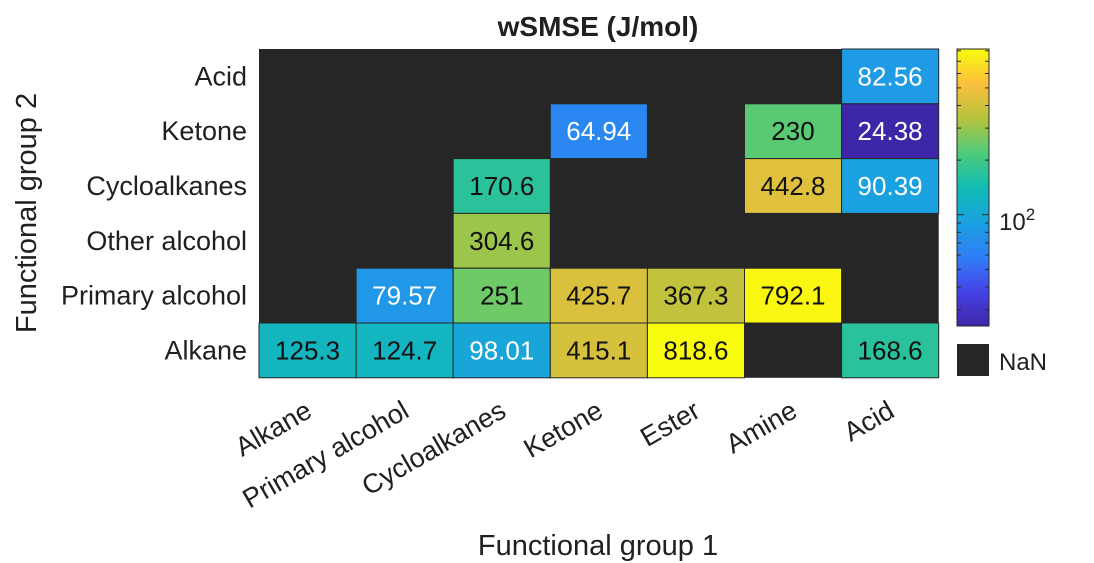 Image resolution: width=1094 pixels, height=563 pixels. What do you see at coordinates (973, 180) in the screenshot?
I see `colorbar-minor-ticks` at bounding box center [973, 180].